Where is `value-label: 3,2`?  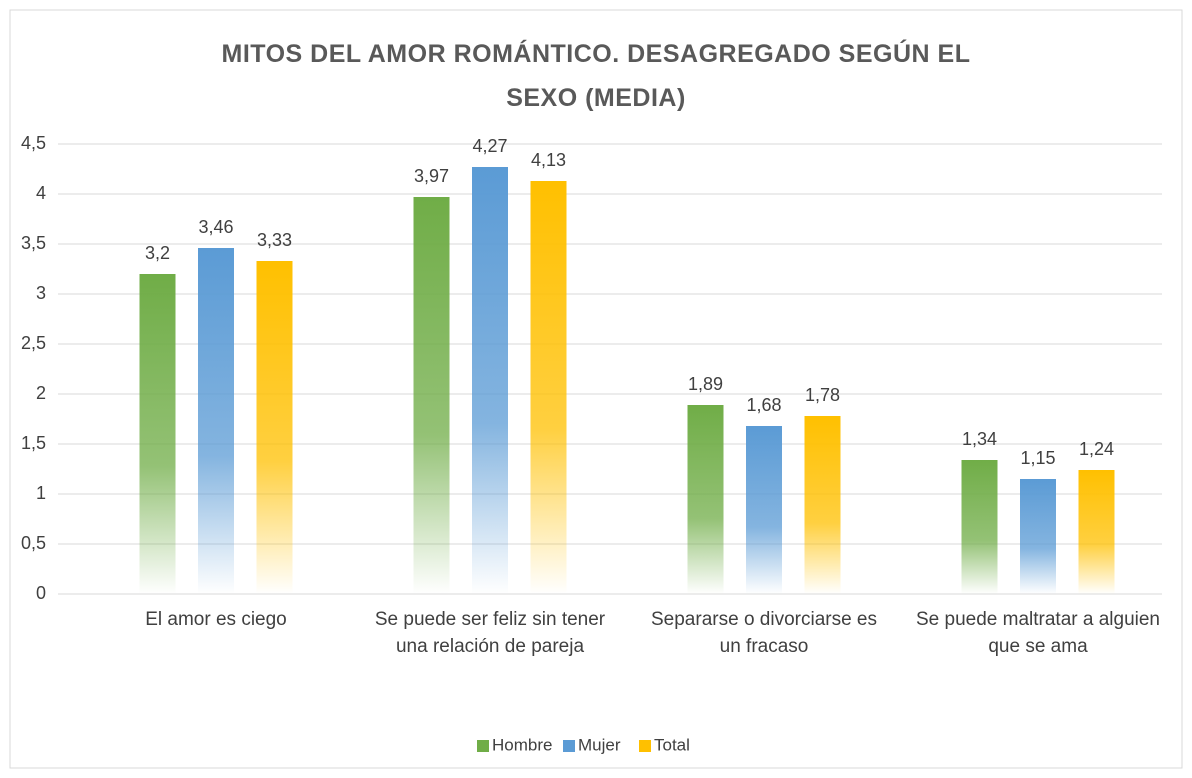
value-label: 3,2 is located at coordinates (157, 253).